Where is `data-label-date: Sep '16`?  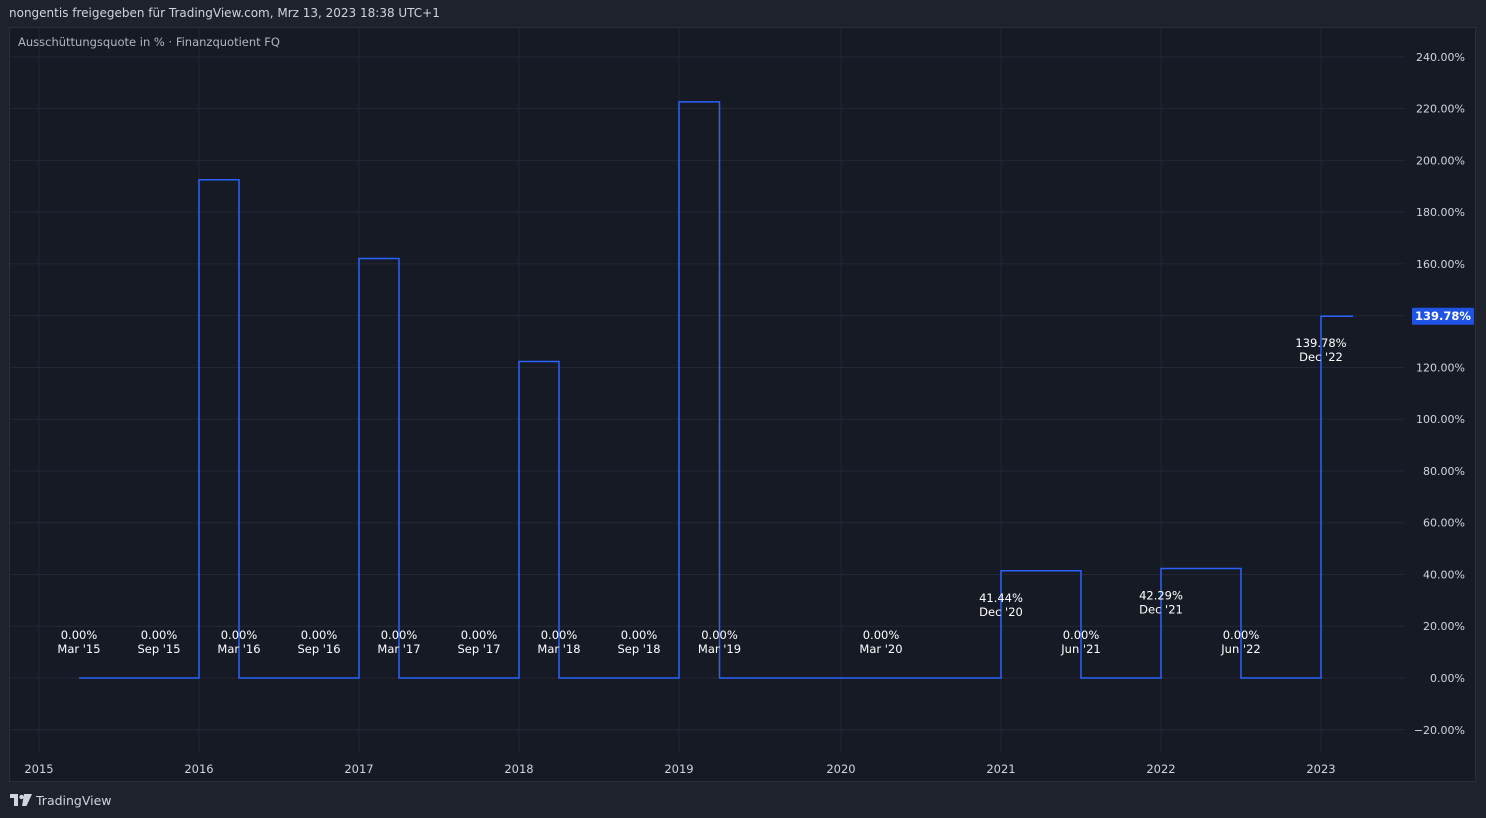
data-label-date: Sep '16 is located at coordinates (318, 649).